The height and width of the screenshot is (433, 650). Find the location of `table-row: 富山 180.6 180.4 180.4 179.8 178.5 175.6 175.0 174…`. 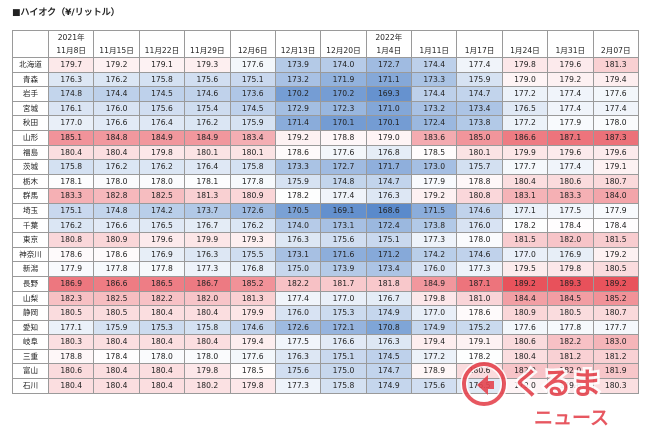

table-row: 富山 180.6 180.4 180.4 179.8 178.5 175.6 175.0 174… is located at coordinates (325, 371).